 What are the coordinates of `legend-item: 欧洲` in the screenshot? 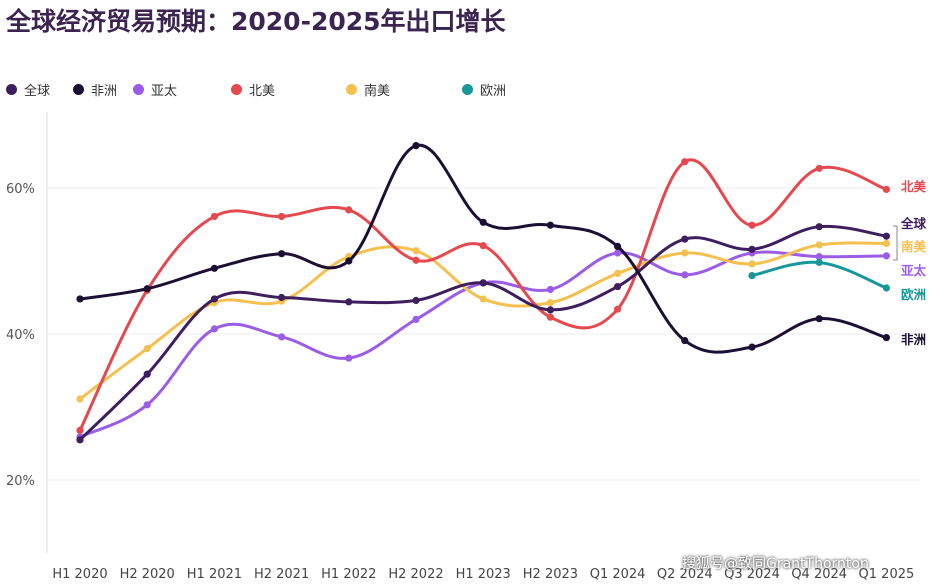 It's located at (484, 89).